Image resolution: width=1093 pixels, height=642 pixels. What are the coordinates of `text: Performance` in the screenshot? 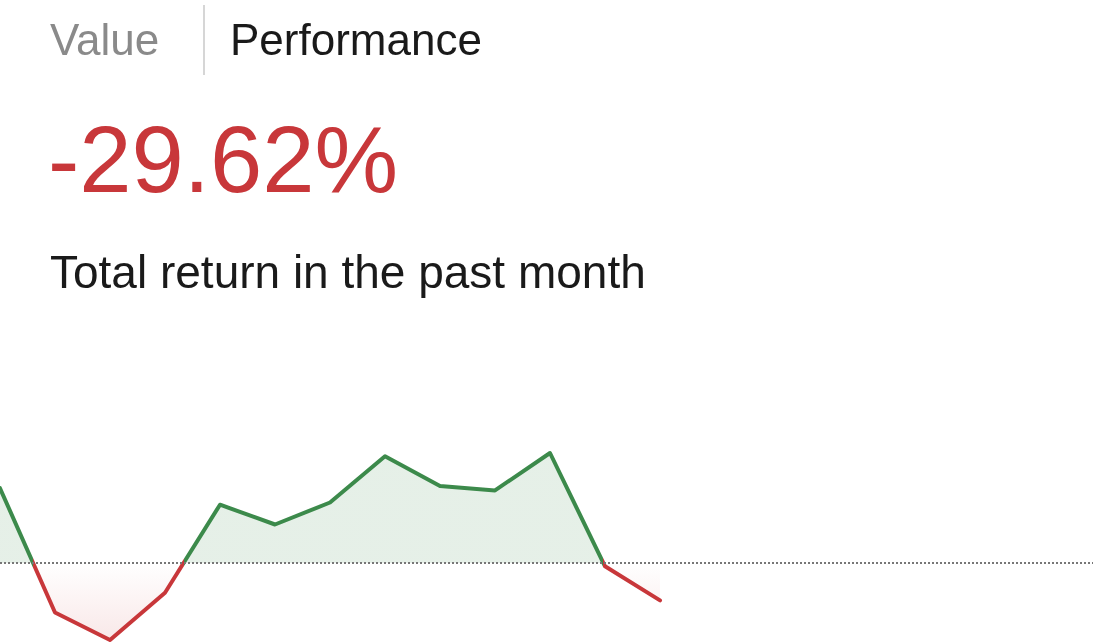 It's located at (356, 39).